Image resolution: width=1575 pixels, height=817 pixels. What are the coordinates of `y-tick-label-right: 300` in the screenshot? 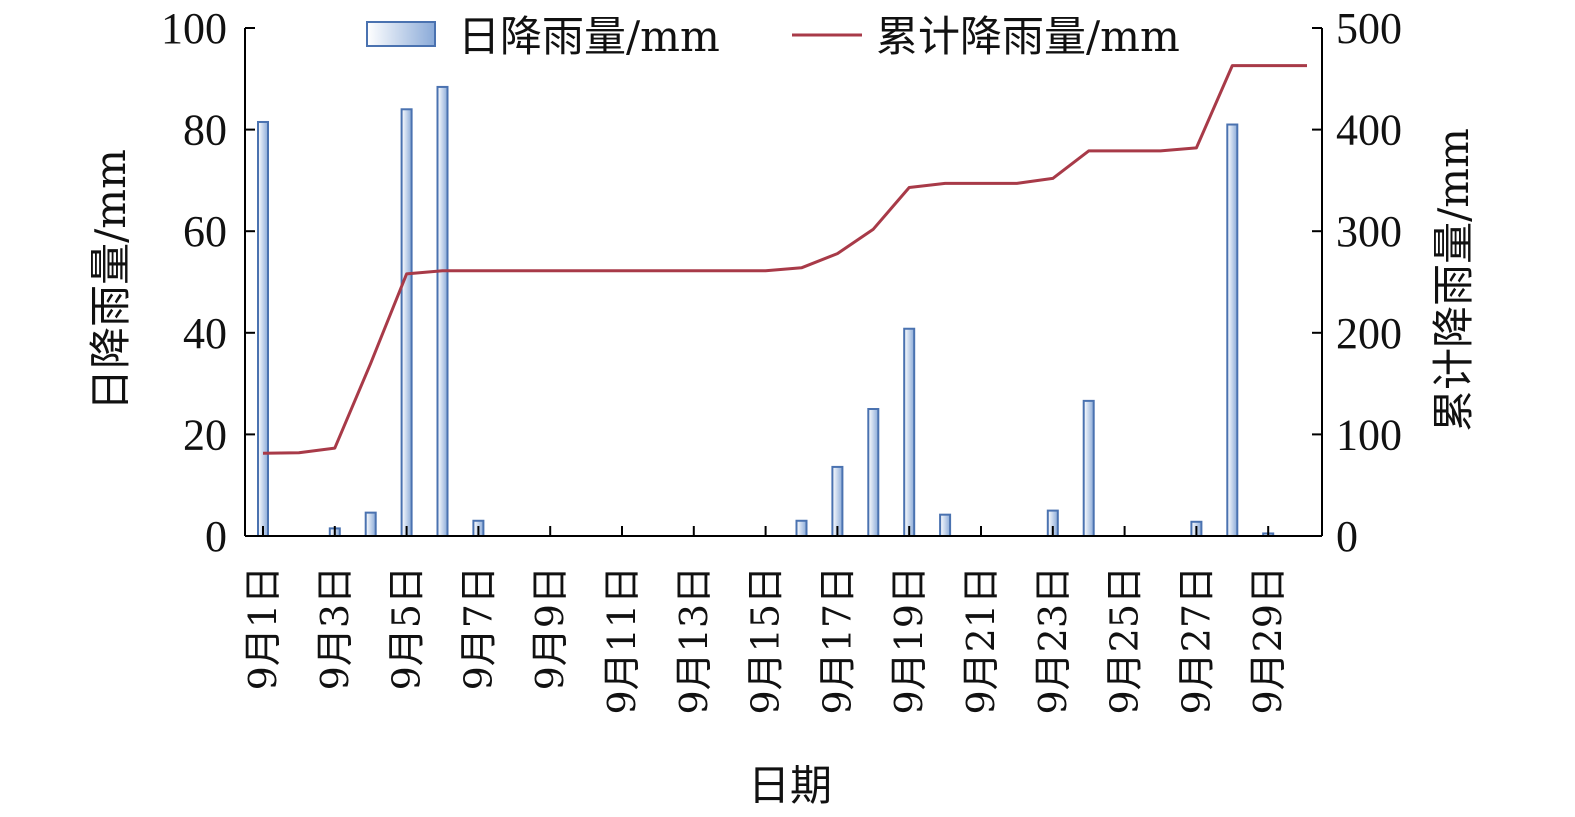 It's located at (1369, 231).